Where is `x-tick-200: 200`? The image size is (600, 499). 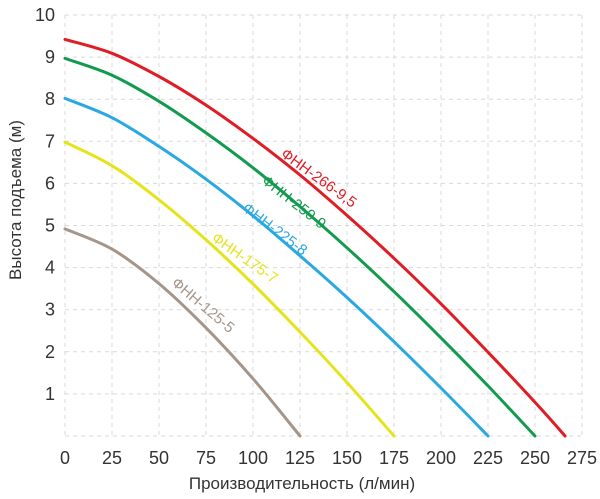
x-tick-200: 200 is located at coordinates (441, 458).